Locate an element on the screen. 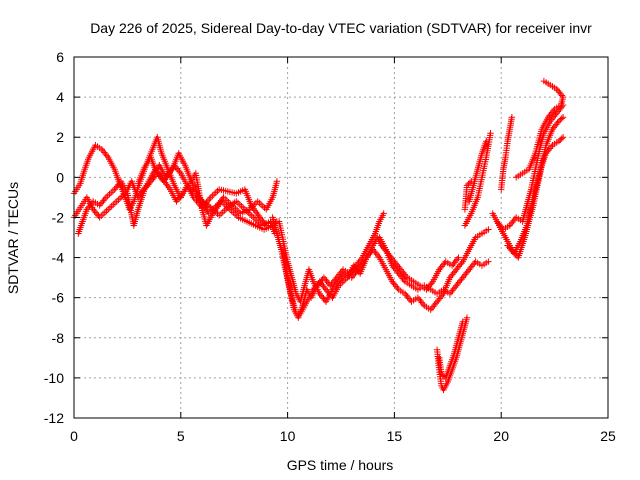  y-tick-label: 4 is located at coordinates (60, 97).